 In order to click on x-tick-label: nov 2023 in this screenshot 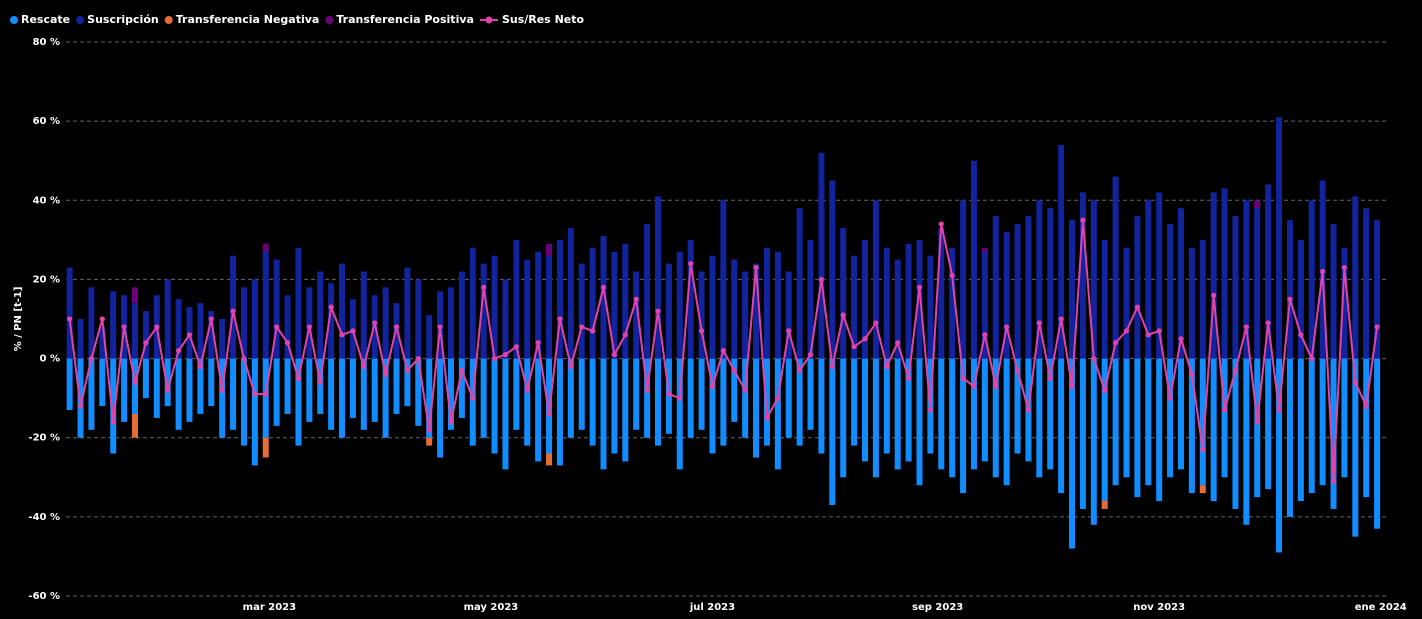, I will do `click(1159, 607)`.